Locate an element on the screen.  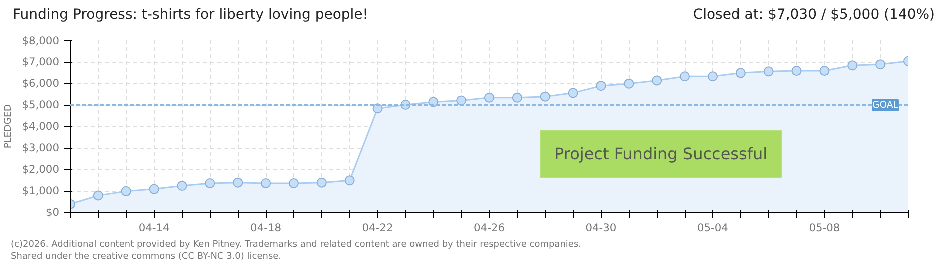
text: Shared under the creative commons (CC BY-NC 3.0) license. is located at coordinates (146, 257).